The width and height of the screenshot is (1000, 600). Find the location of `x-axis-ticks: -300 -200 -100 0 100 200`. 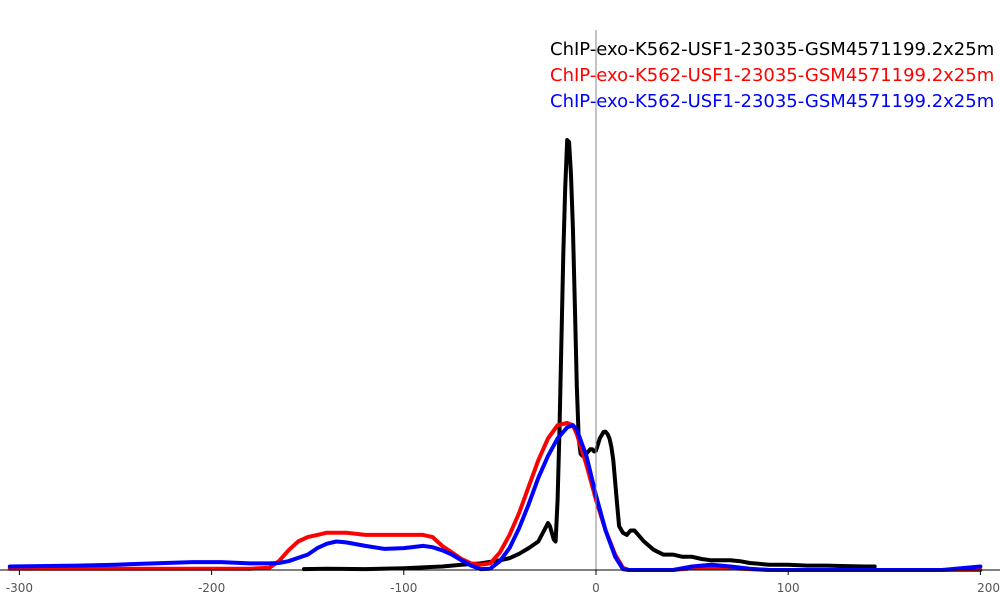

x-axis-ticks: -300 -200 -100 0 100 200 is located at coordinates (503, 582).